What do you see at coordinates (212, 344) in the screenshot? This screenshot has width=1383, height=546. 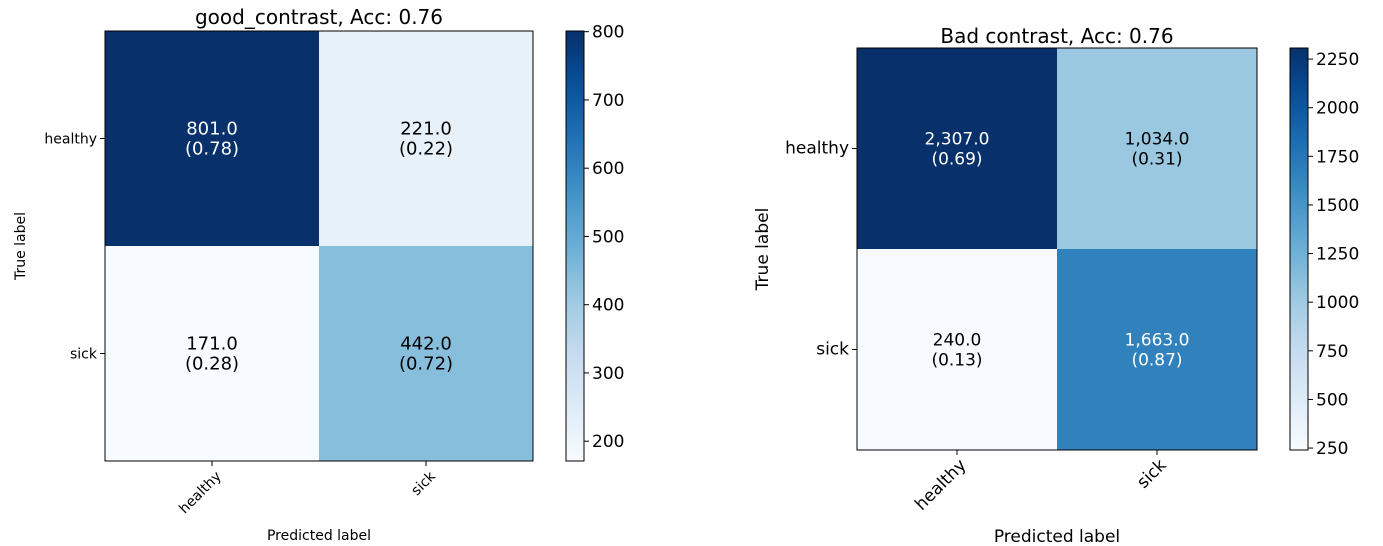 I see `cell-count-label: 171.0` at bounding box center [212, 344].